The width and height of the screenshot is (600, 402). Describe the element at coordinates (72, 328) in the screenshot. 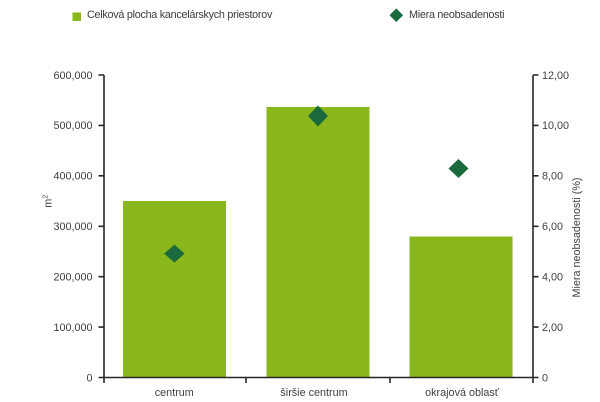

I see `svg-text: 100,000` at that location.